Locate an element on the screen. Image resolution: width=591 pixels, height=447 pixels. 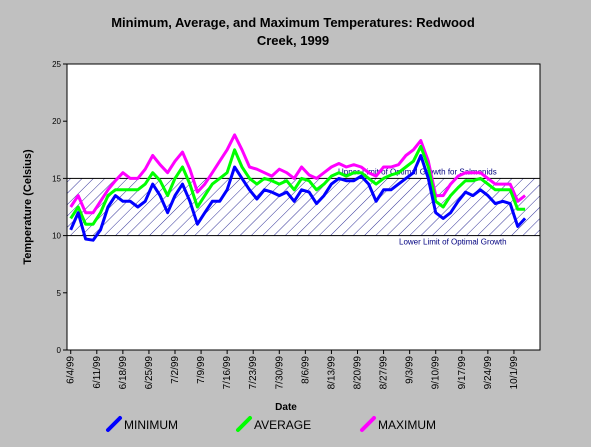
x-axis-label: Date is located at coordinates (286, 407).